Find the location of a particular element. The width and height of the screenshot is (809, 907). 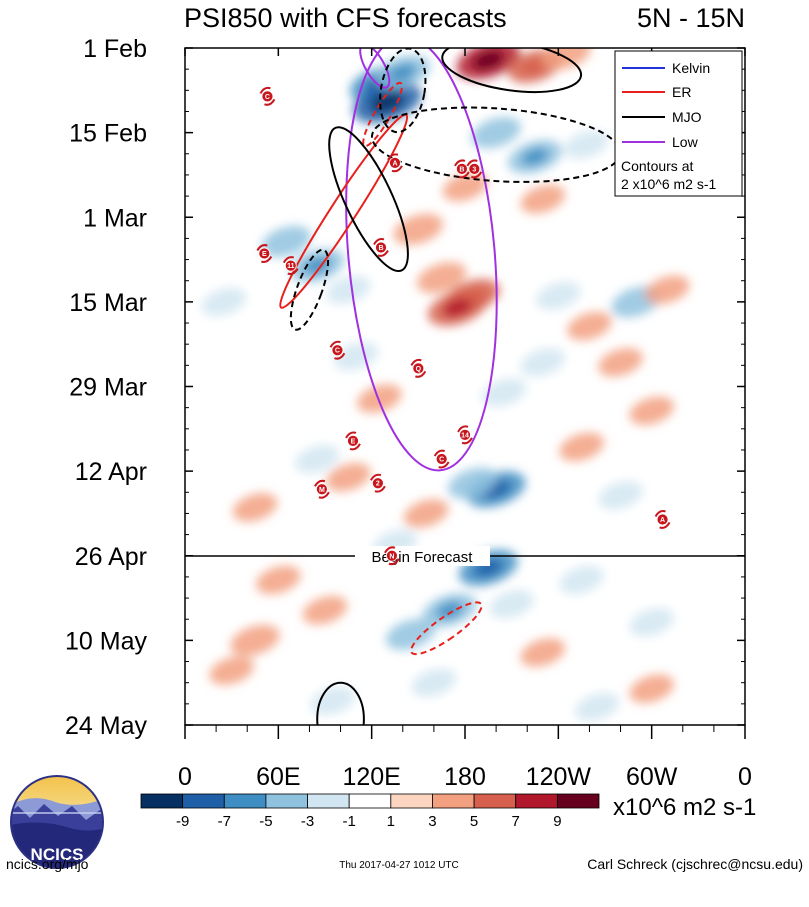

y-tick-label: 1 Feb is located at coordinates (115, 49).